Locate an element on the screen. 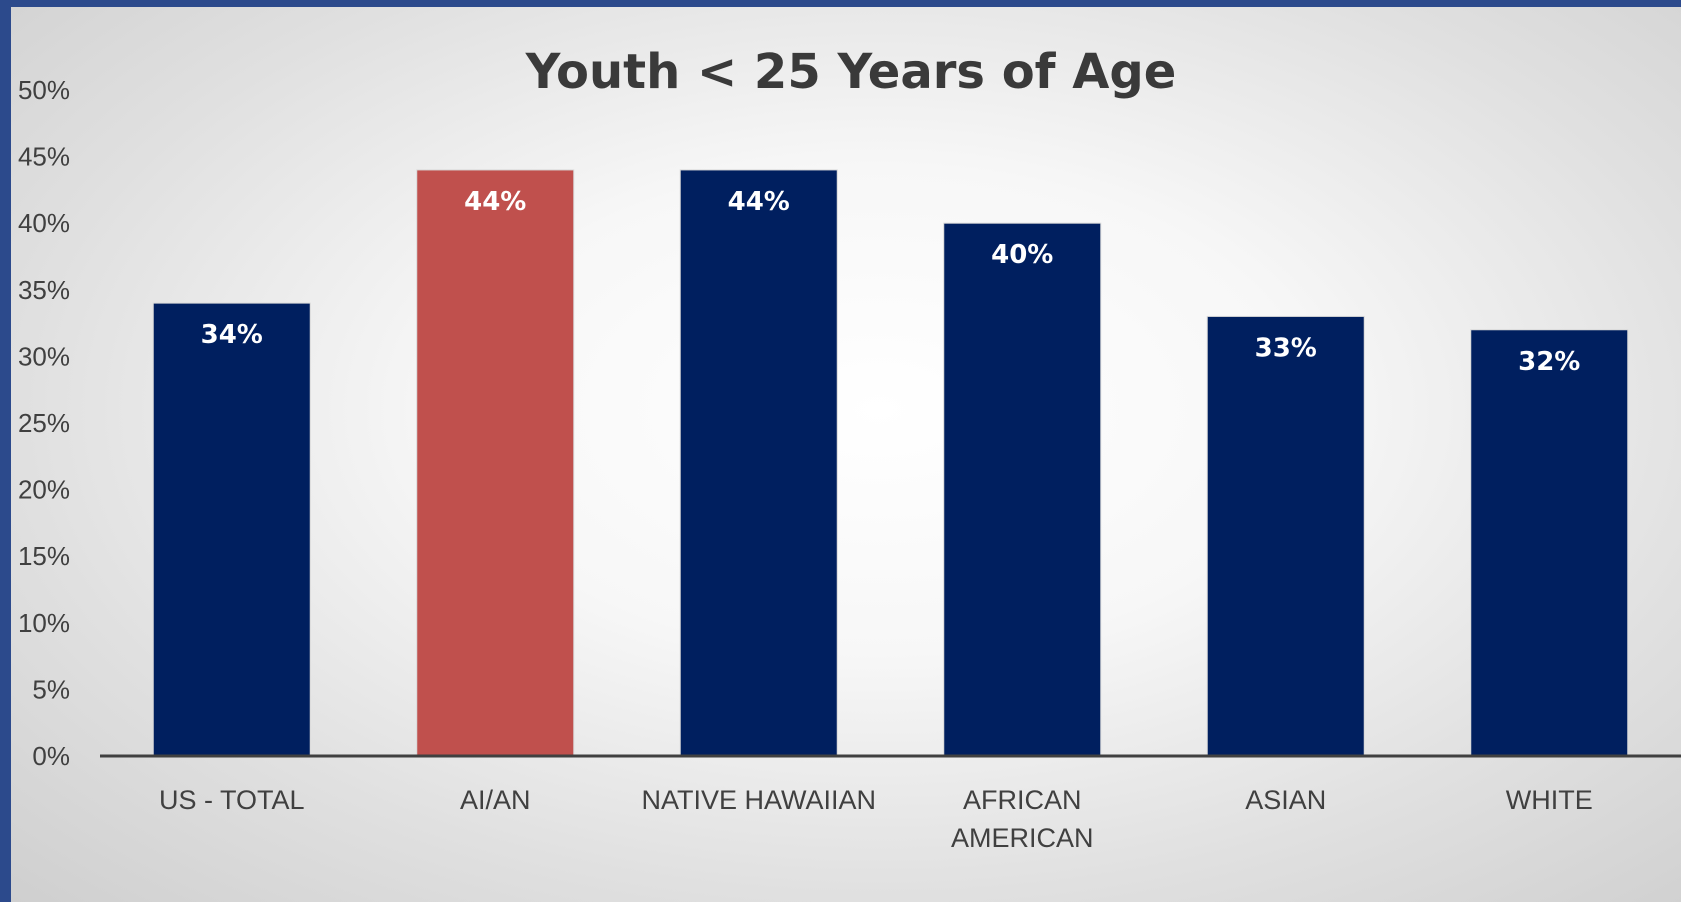 The width and height of the screenshot is (1681, 902). data-label: 34% is located at coordinates (232, 335).